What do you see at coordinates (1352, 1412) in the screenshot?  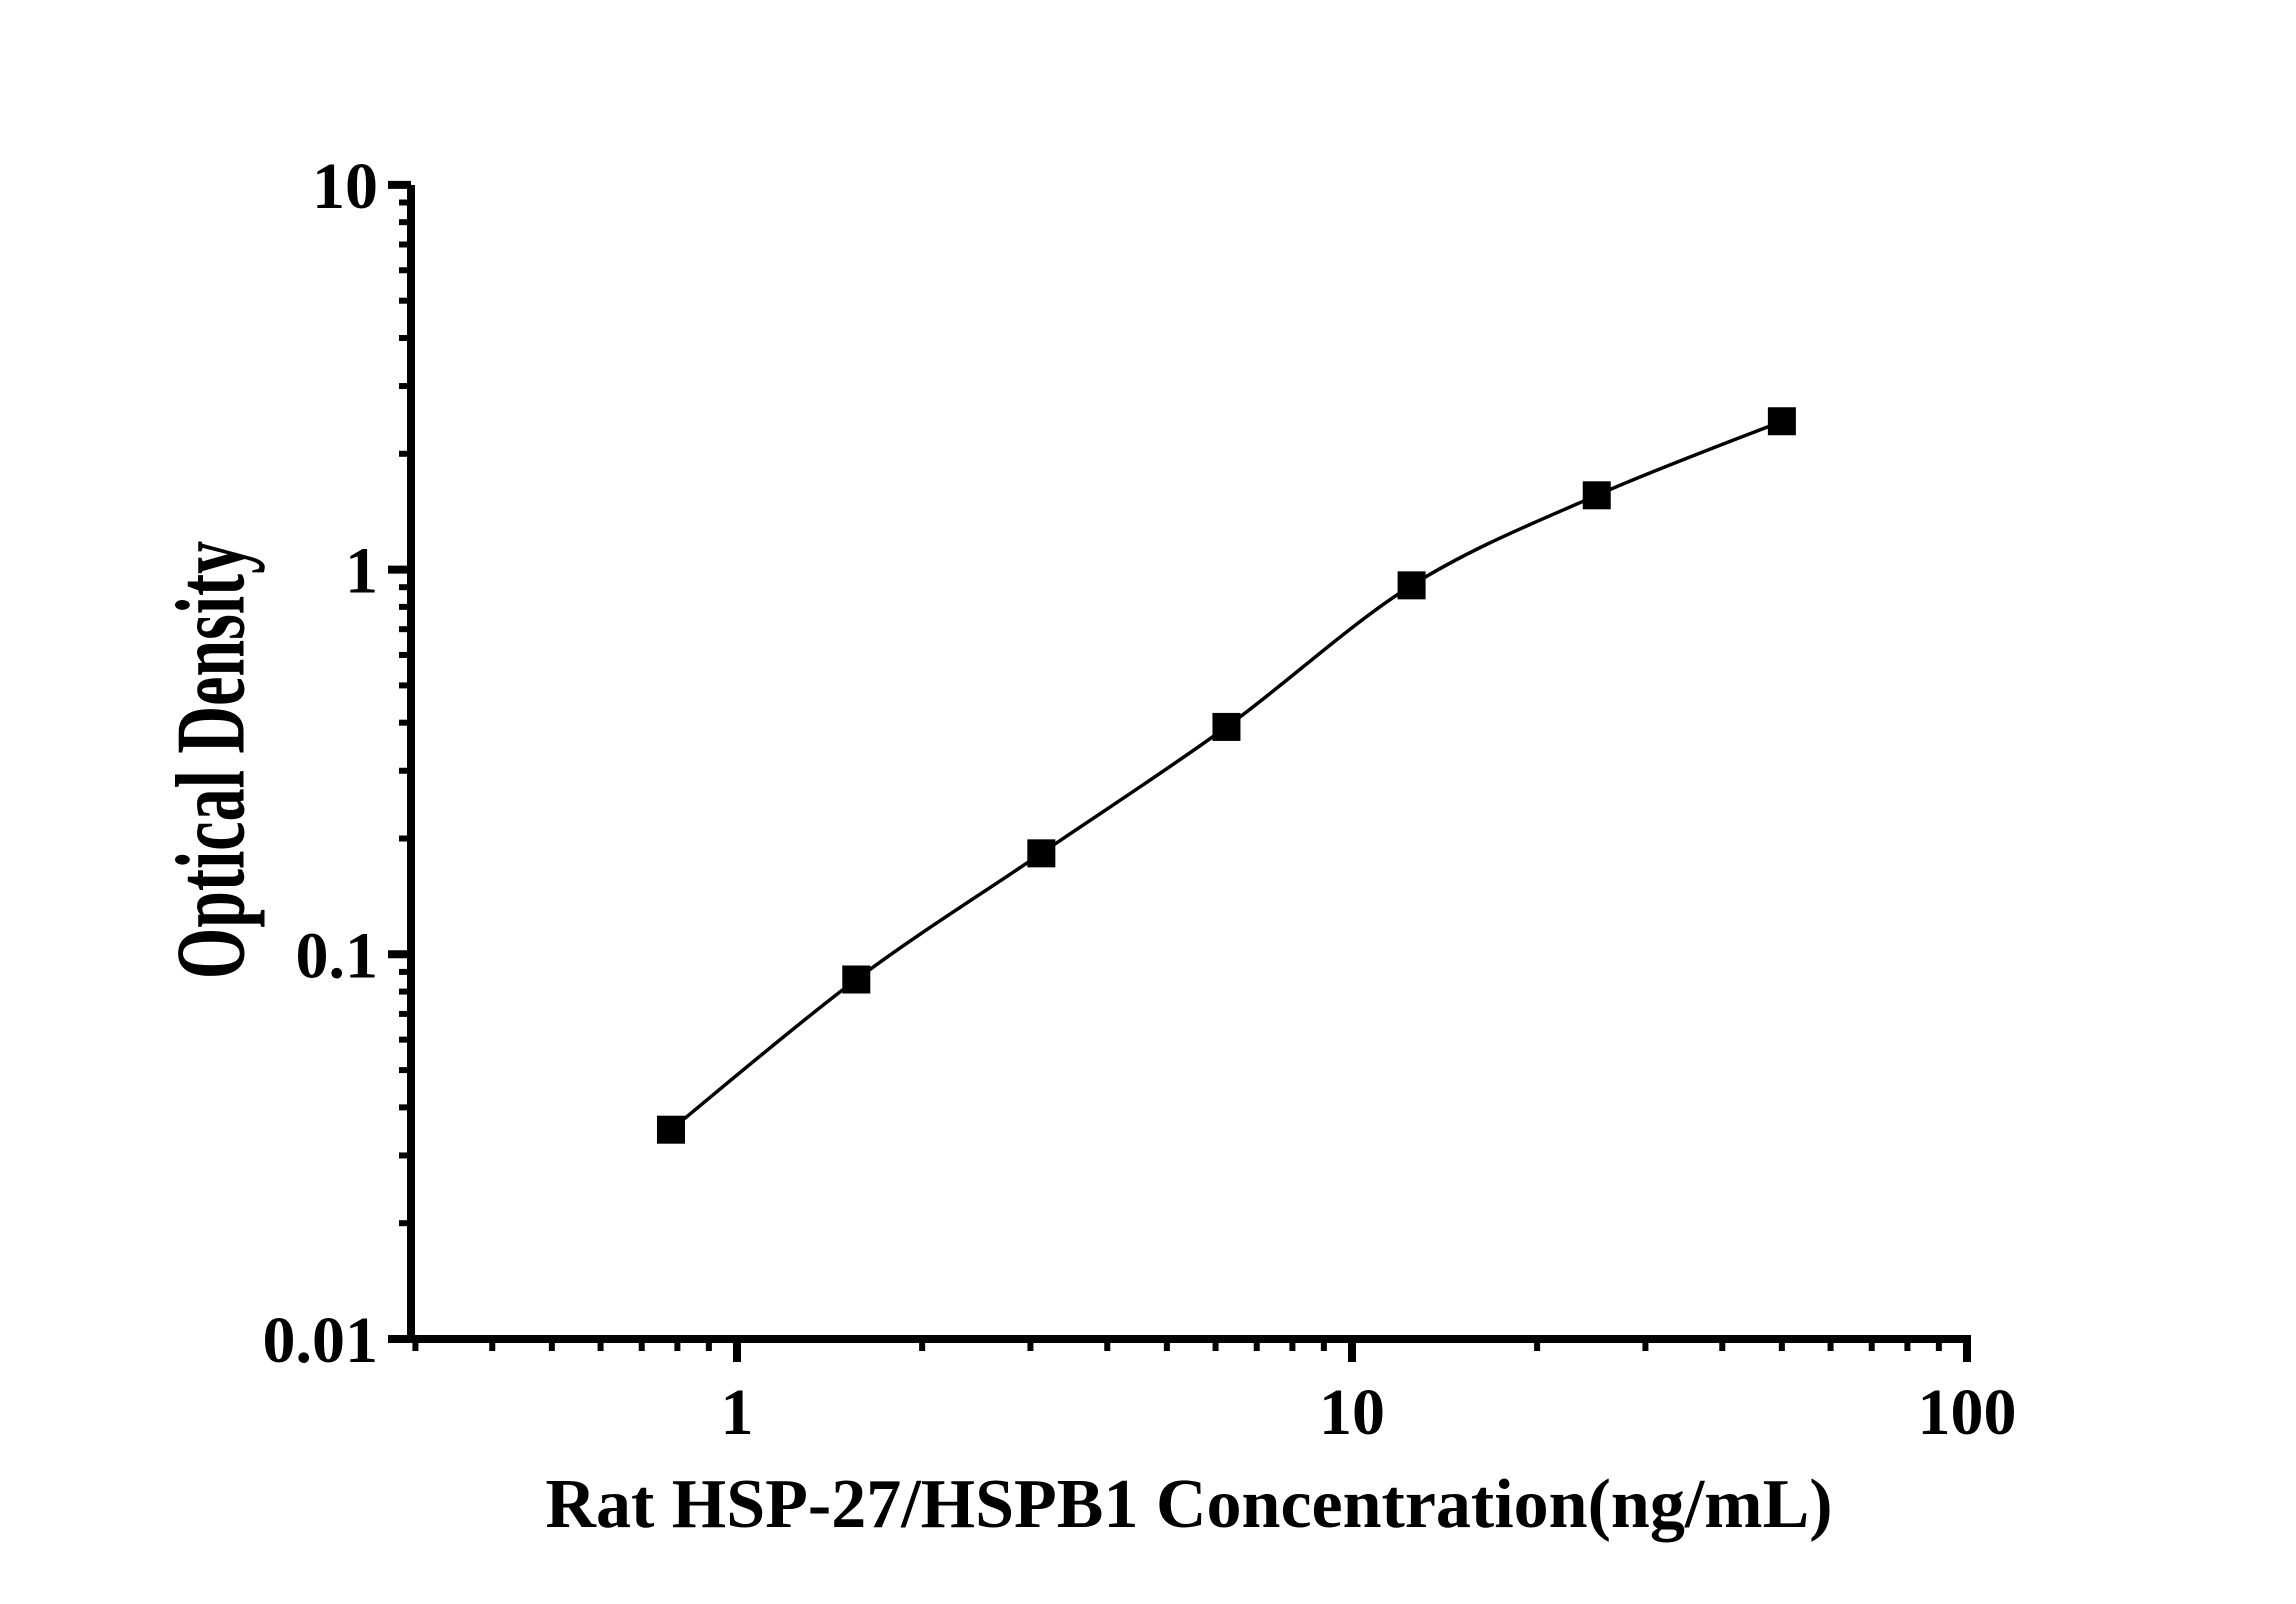 I see `x-tick-label: 10` at bounding box center [1352, 1412].